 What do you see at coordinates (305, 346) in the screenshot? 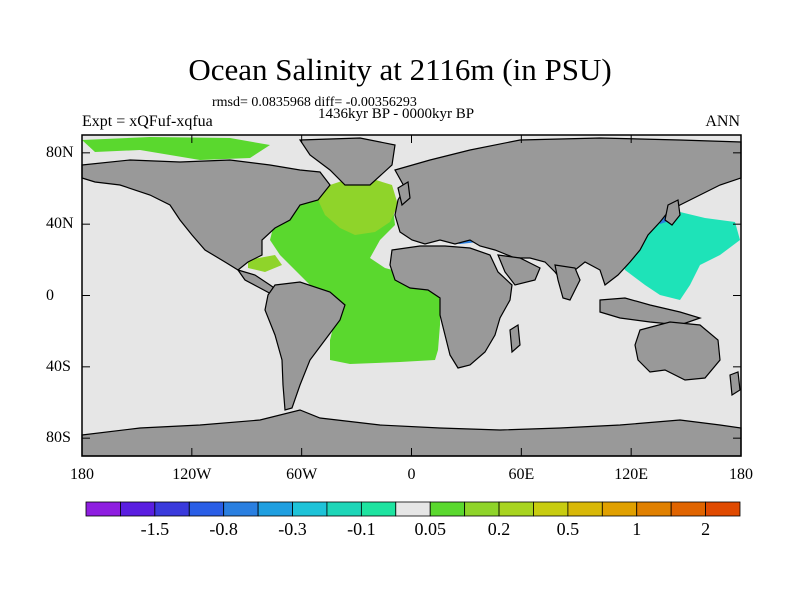
I see `south-america` at bounding box center [305, 346].